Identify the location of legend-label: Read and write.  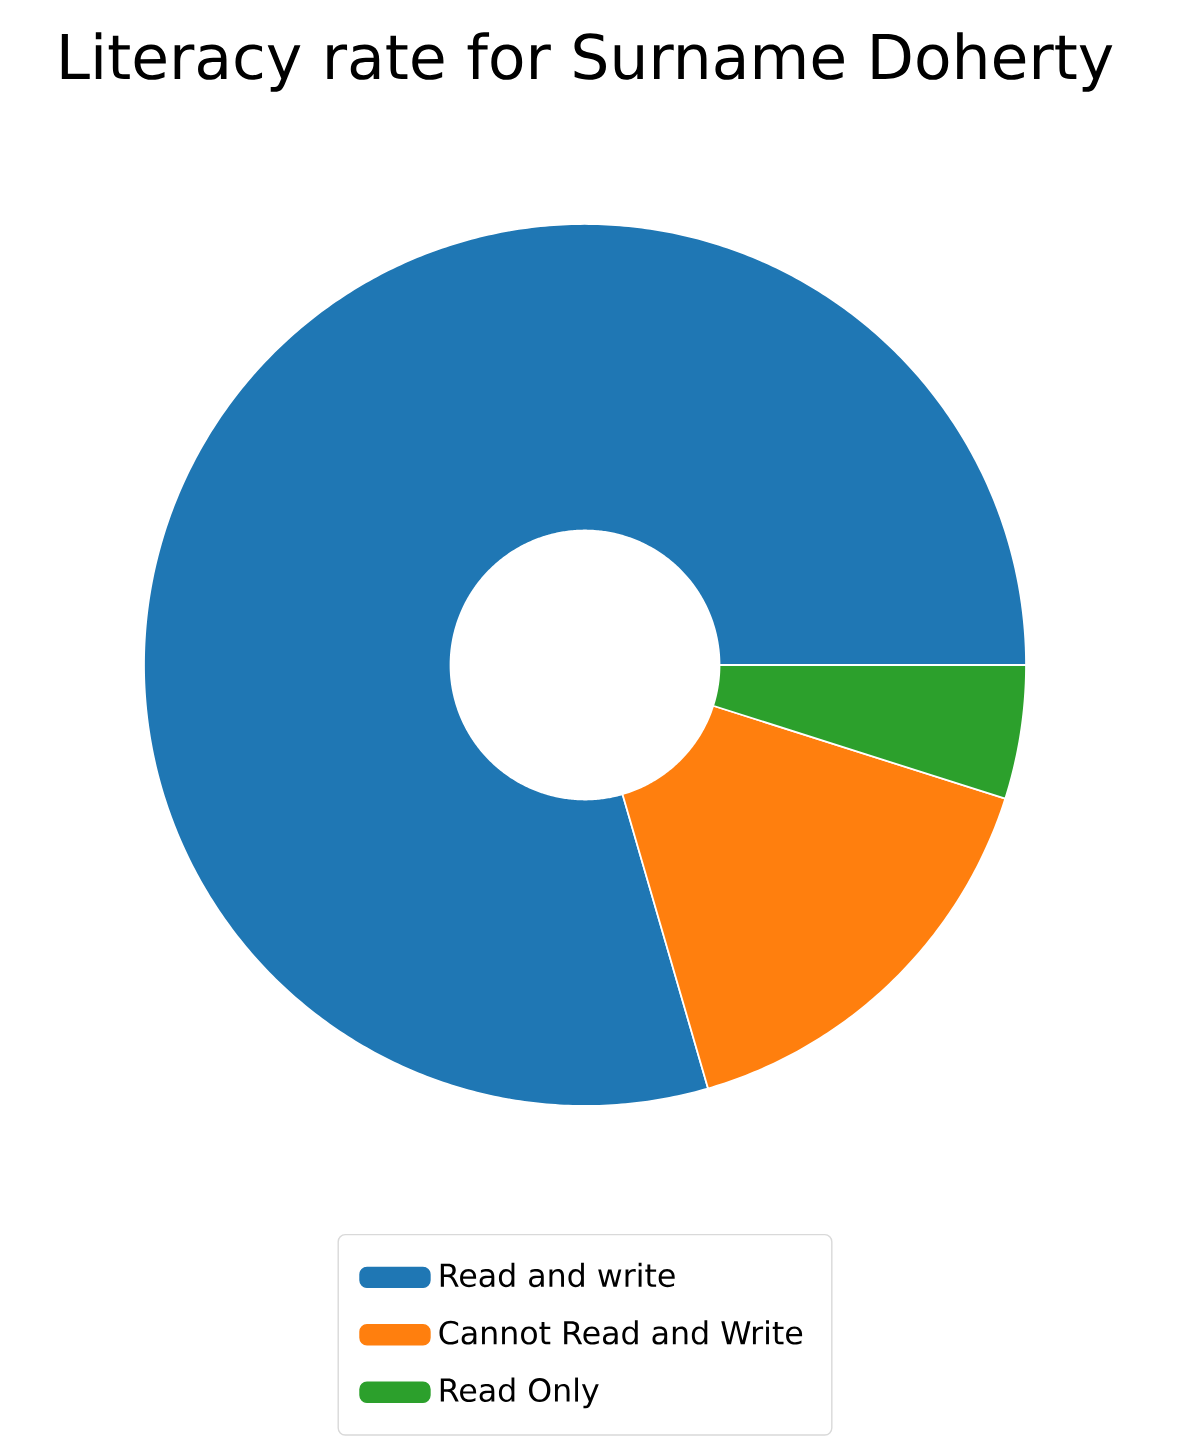
(557, 1275).